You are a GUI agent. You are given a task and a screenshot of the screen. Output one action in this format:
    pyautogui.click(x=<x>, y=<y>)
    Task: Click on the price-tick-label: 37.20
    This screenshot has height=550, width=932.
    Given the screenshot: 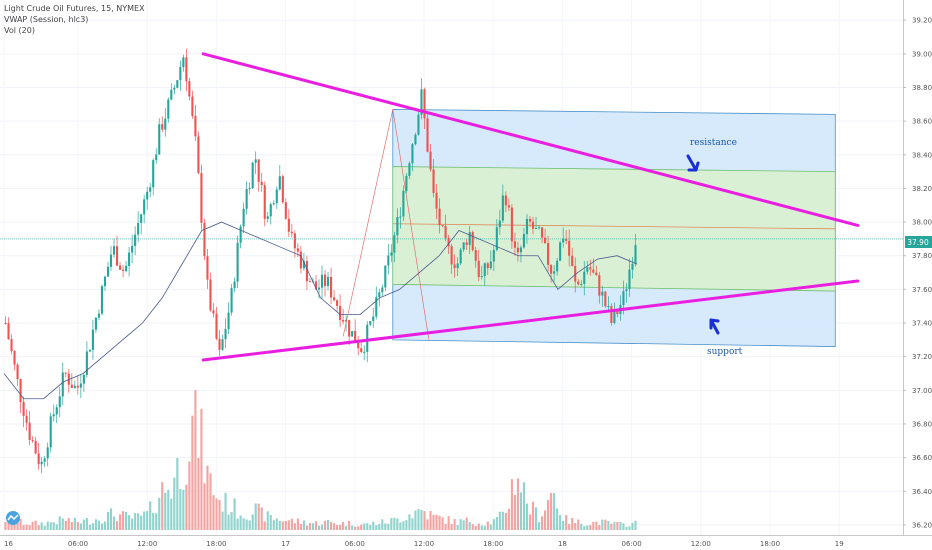 What is the action you would take?
    pyautogui.click(x=922, y=357)
    